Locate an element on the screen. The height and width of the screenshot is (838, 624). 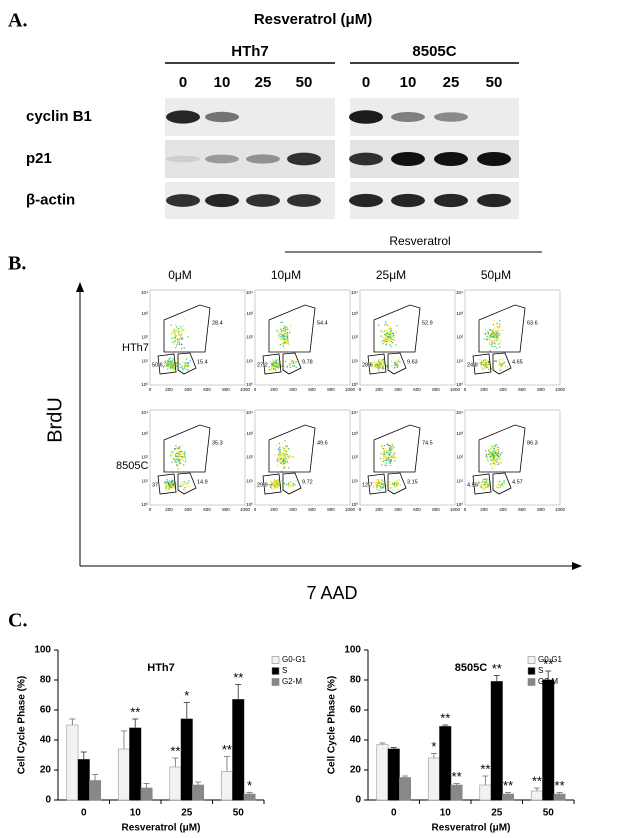
gate-value: 3.15 is located at coordinates (412, 482).